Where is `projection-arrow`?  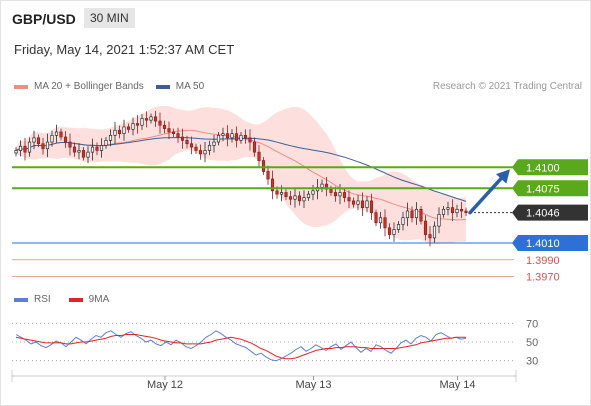 projection-arrow is located at coordinates (487, 194).